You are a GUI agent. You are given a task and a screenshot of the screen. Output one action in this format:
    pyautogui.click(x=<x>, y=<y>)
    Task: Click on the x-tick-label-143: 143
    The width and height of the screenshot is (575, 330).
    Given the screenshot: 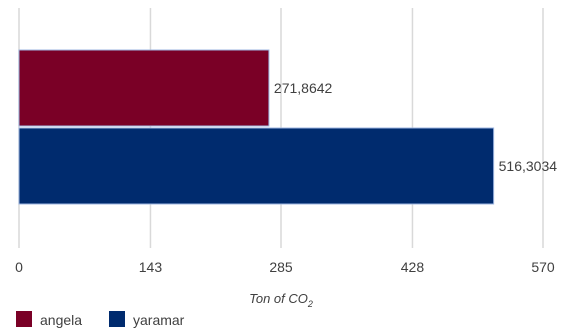 What is the action you would take?
    pyautogui.click(x=151, y=267)
    